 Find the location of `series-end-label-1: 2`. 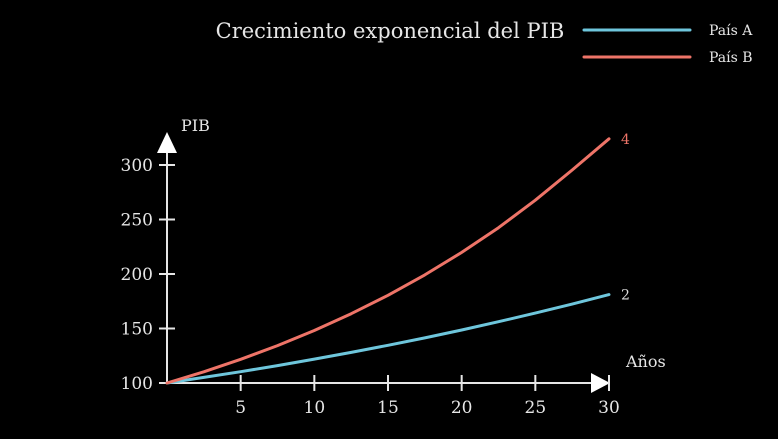

series-end-label-1: 2 is located at coordinates (625, 296).